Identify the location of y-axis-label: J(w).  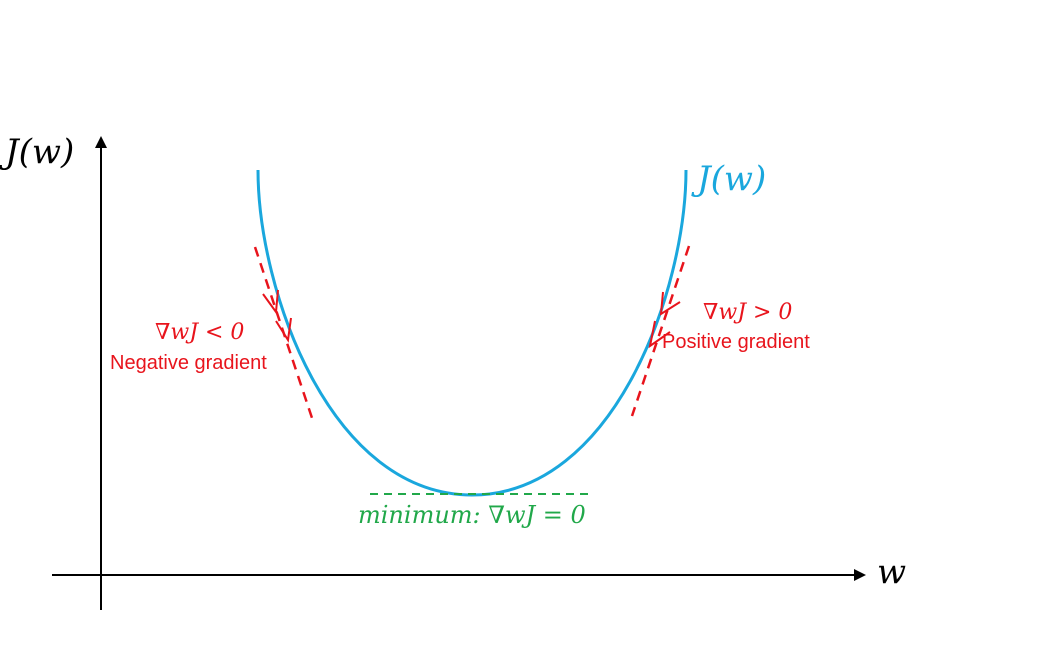
(37, 152).